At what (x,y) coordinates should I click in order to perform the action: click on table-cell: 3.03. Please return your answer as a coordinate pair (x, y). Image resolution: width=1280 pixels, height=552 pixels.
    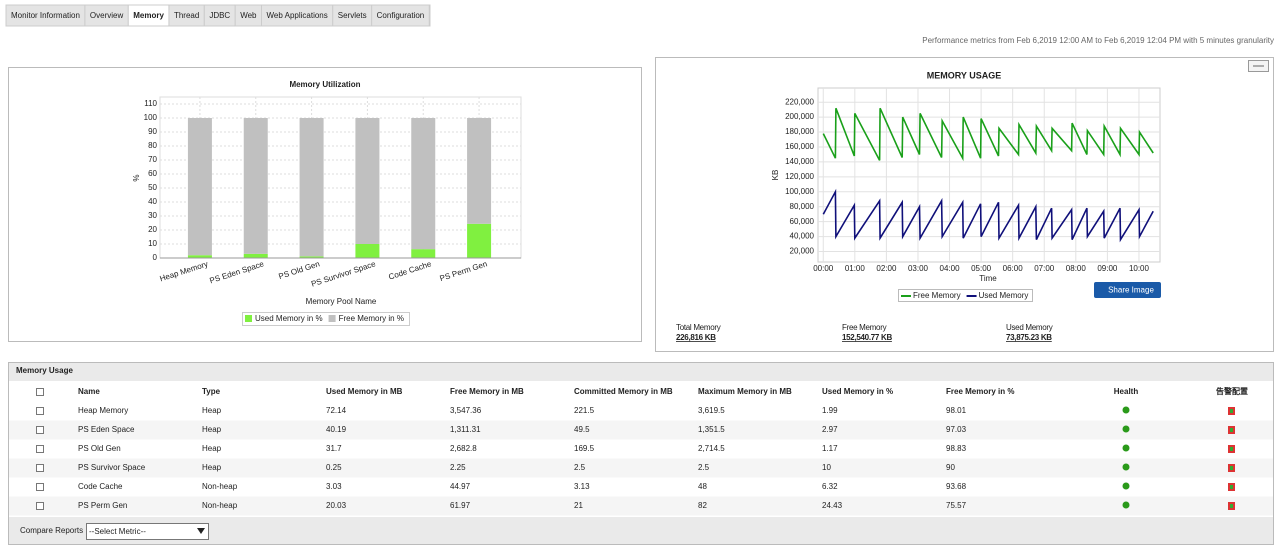
    Looking at the image, I should click on (334, 486).